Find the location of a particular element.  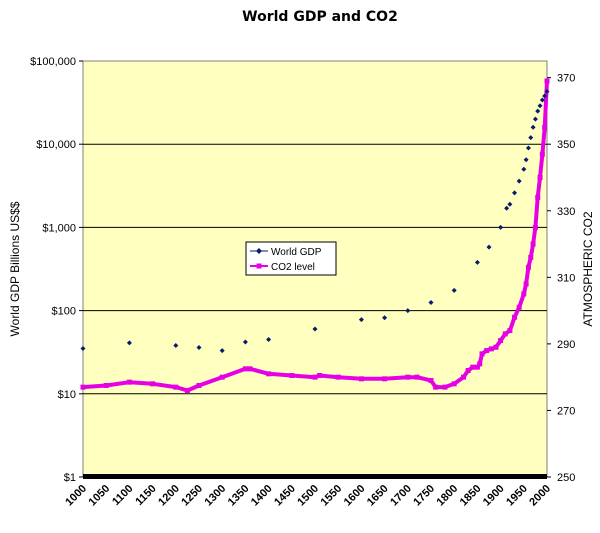

x-tick-label: 1450 is located at coordinates (285, 496).